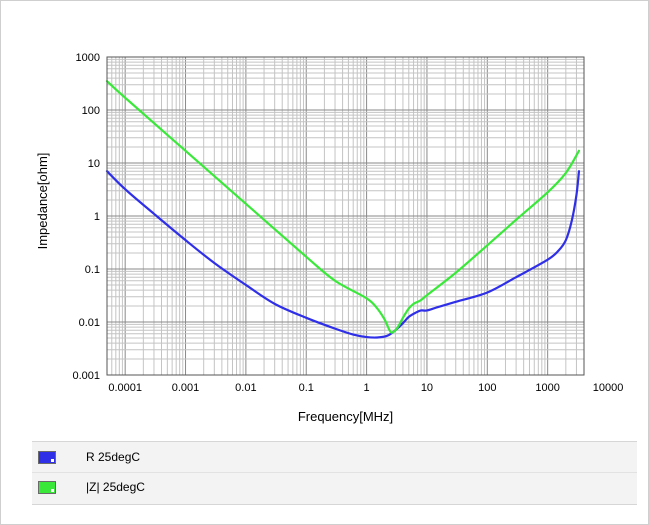 The height and width of the screenshot is (525, 649). I want to click on legend-label-z: |Z| 25degC, so click(115, 487).